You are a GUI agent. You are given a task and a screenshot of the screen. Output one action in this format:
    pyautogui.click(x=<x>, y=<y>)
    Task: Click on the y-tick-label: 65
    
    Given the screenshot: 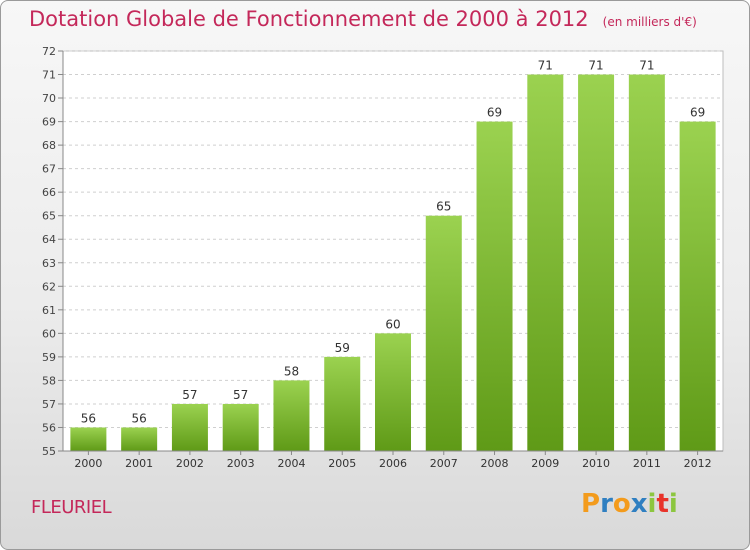 What is the action you would take?
    pyautogui.click(x=49, y=216)
    